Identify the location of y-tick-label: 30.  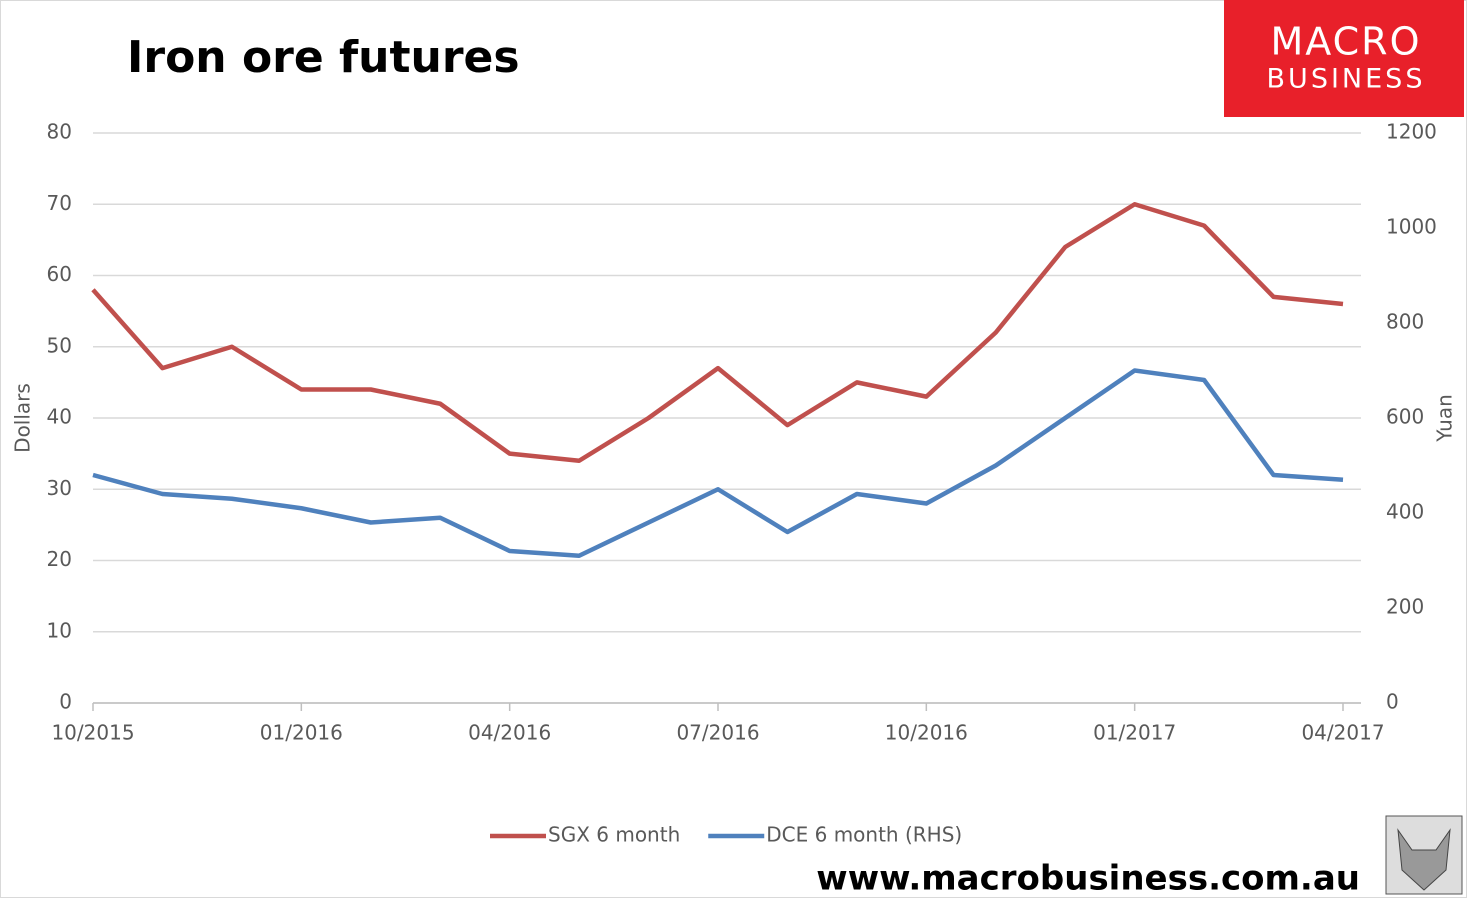
(59, 488).